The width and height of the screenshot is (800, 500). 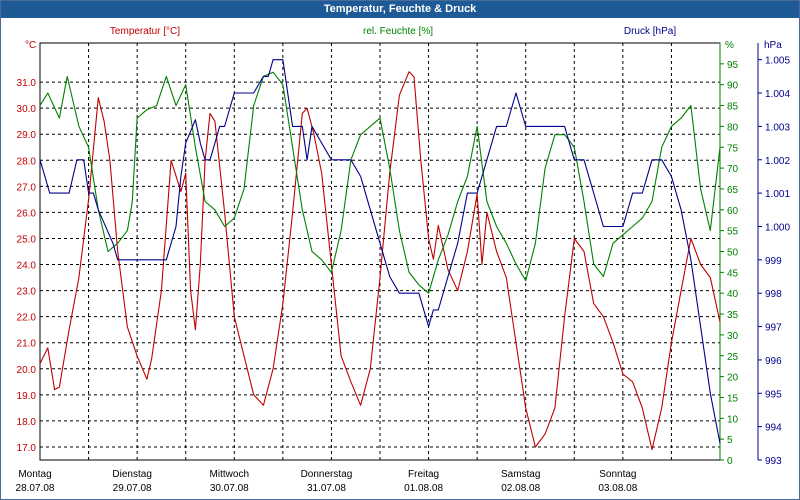 I want to click on right2-tick-label: 997, so click(x=773, y=328).